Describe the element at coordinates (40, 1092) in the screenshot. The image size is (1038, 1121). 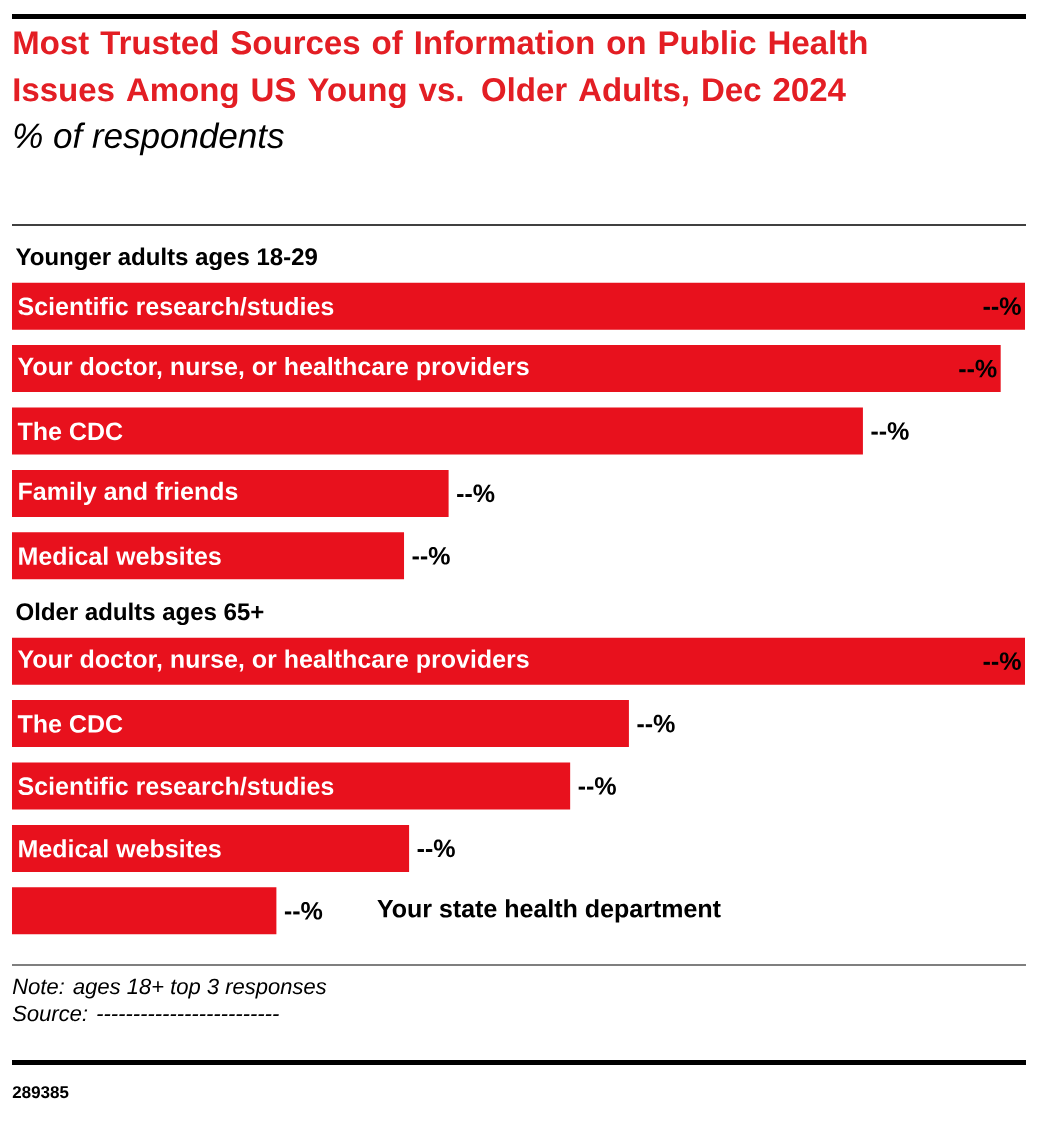
I see `text: 289385` at that location.